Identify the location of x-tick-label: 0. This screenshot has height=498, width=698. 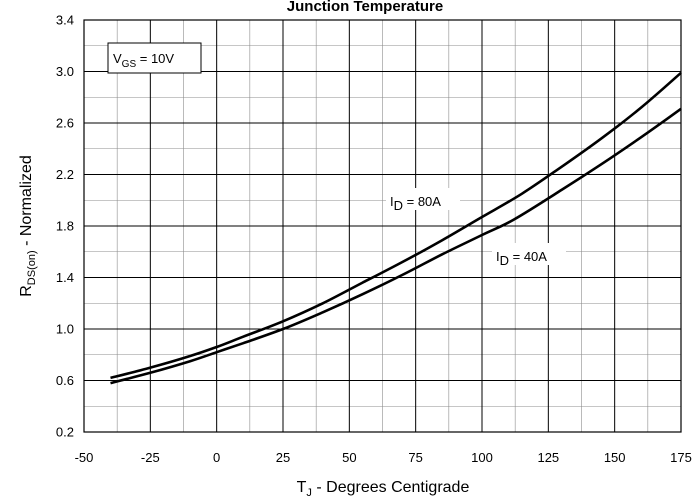
(216, 457).